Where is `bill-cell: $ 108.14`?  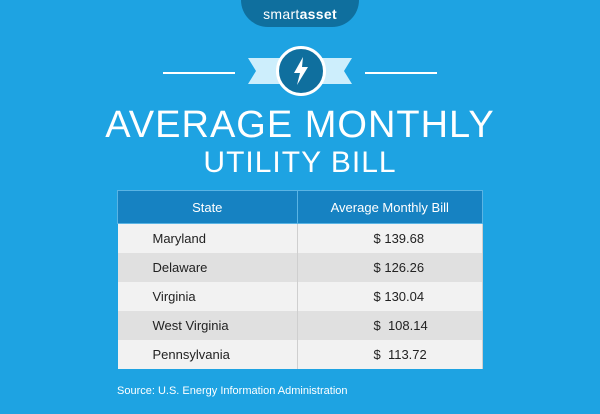
bill-cell: $ 108.14 is located at coordinates (390, 325).